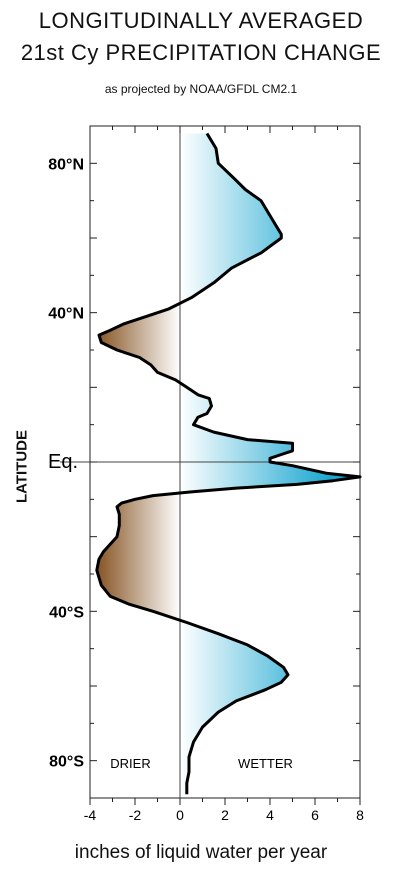  I want to click on chart-title-line1: LONGITUDINALLY AVERAGED, so click(201, 20).